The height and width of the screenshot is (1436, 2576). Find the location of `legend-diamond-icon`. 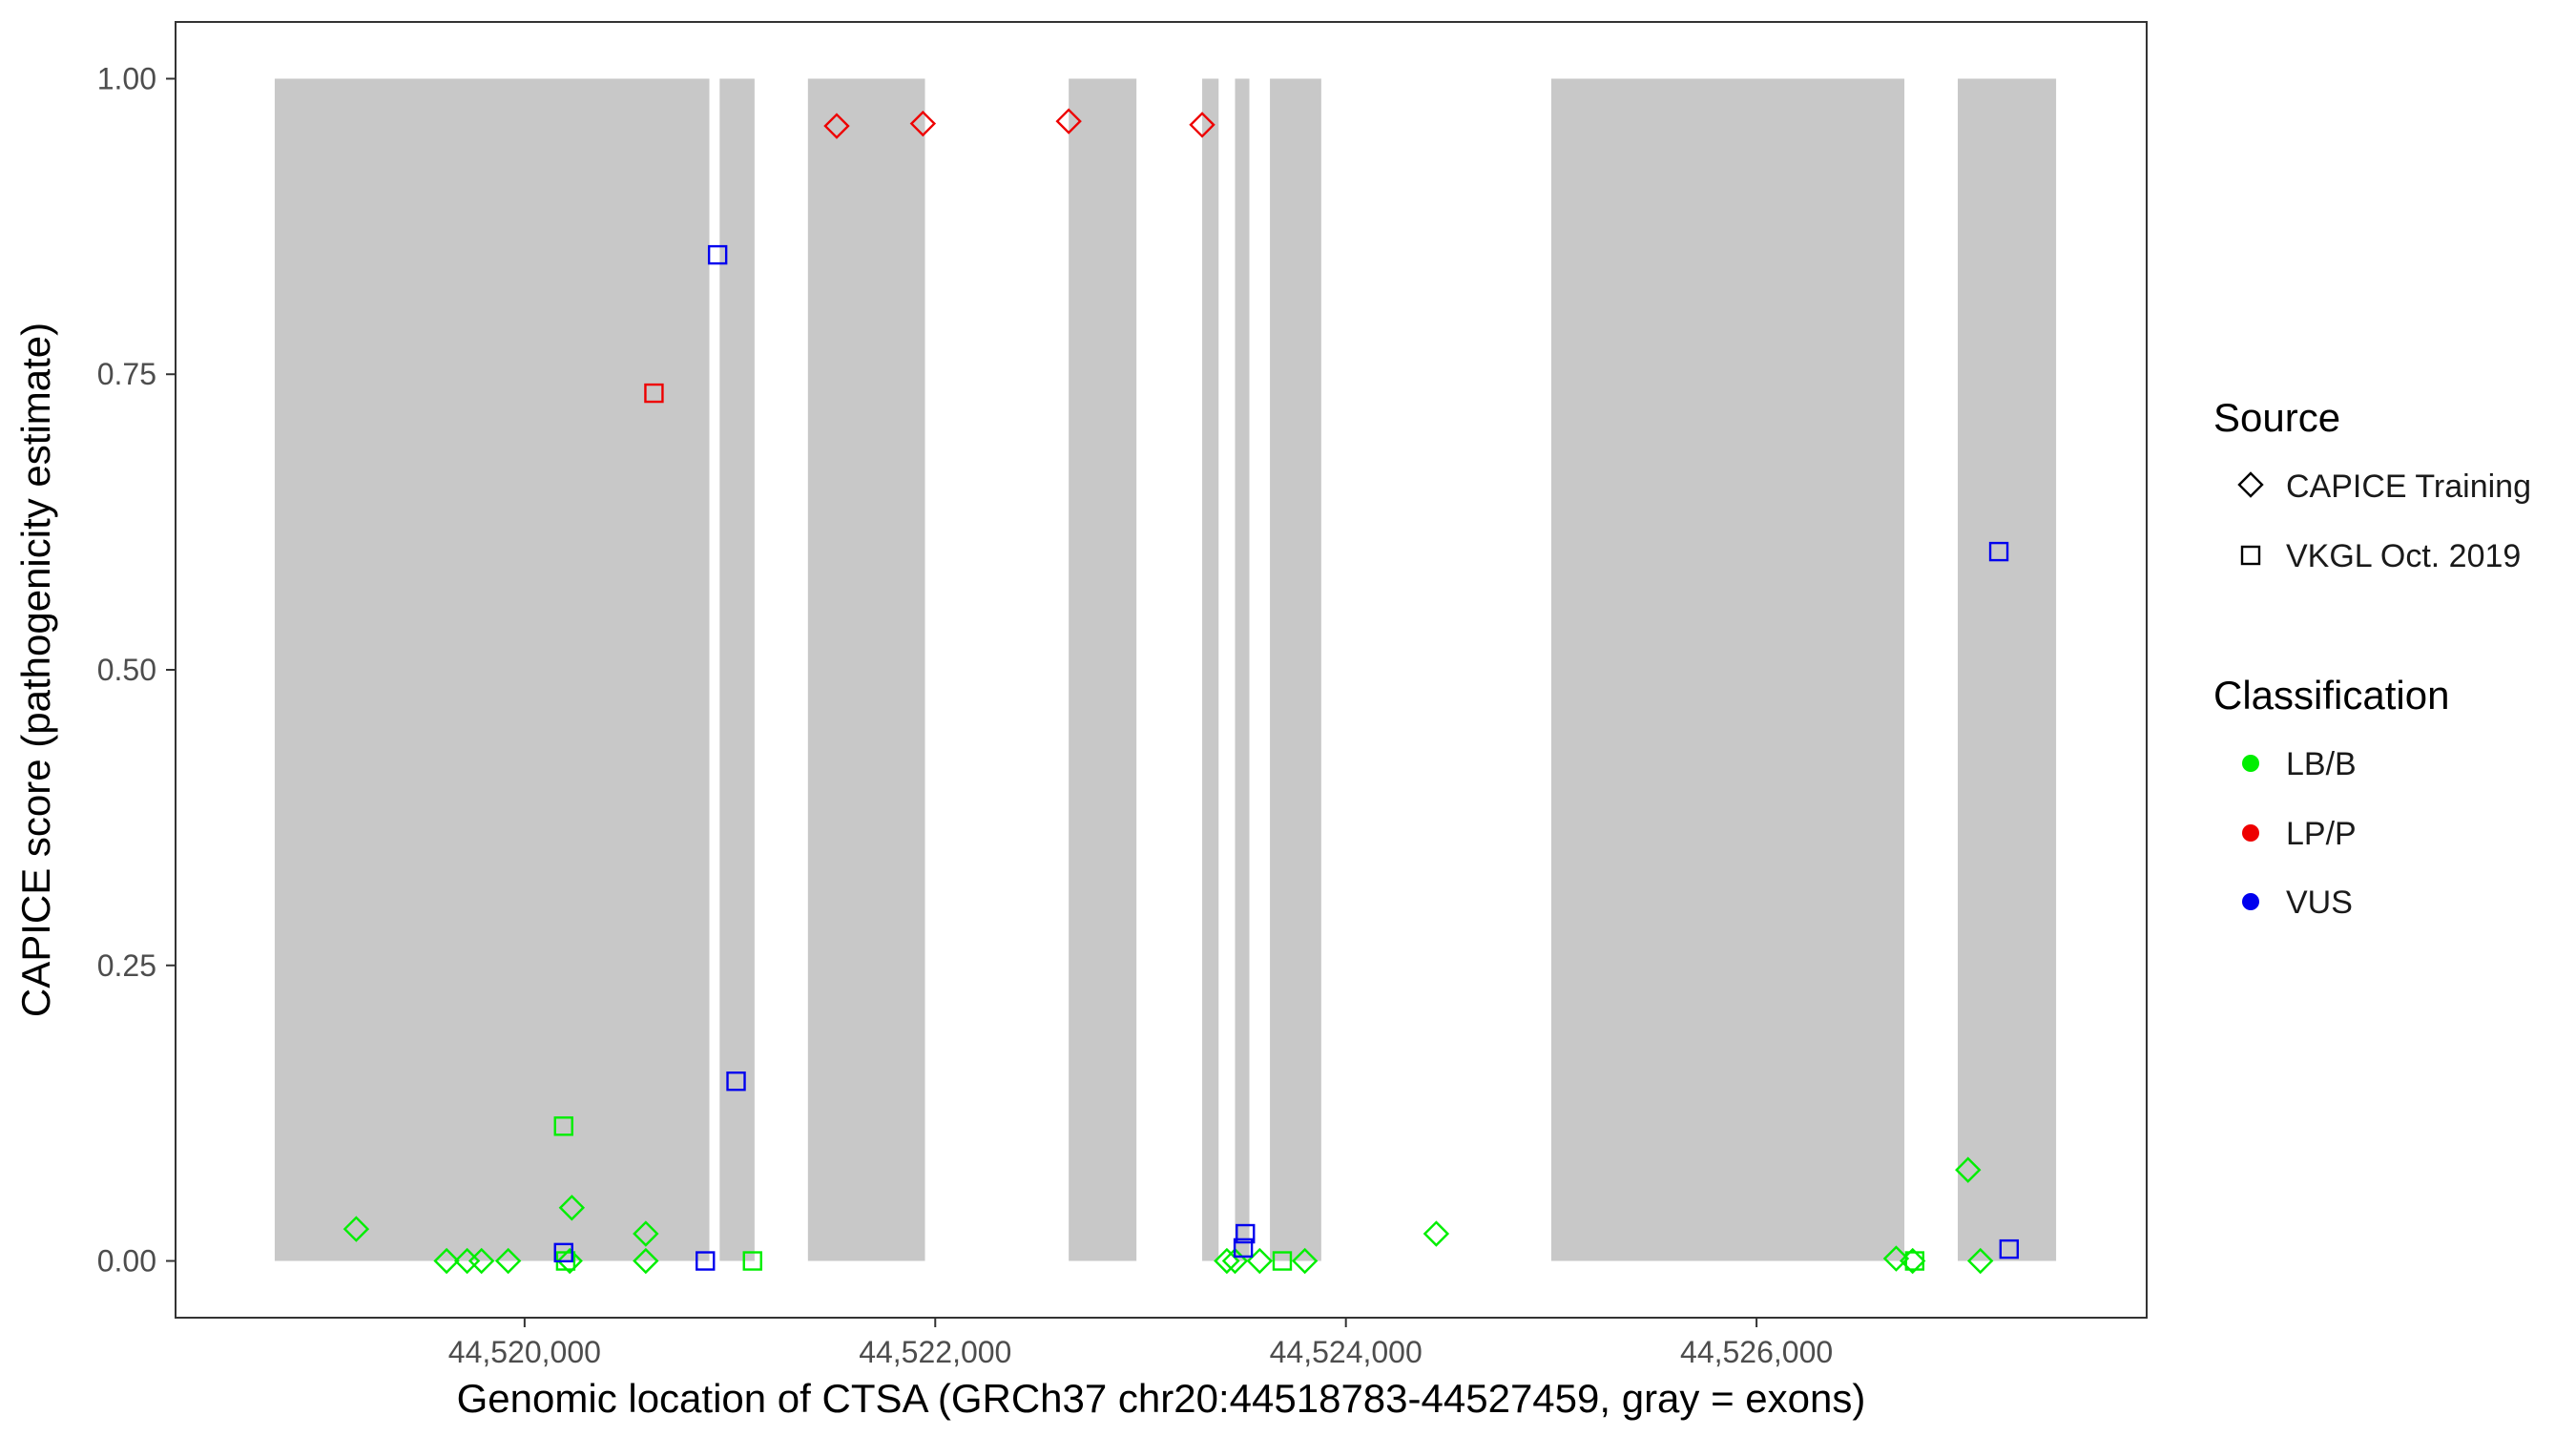

legend-diamond-icon is located at coordinates (2250, 484).